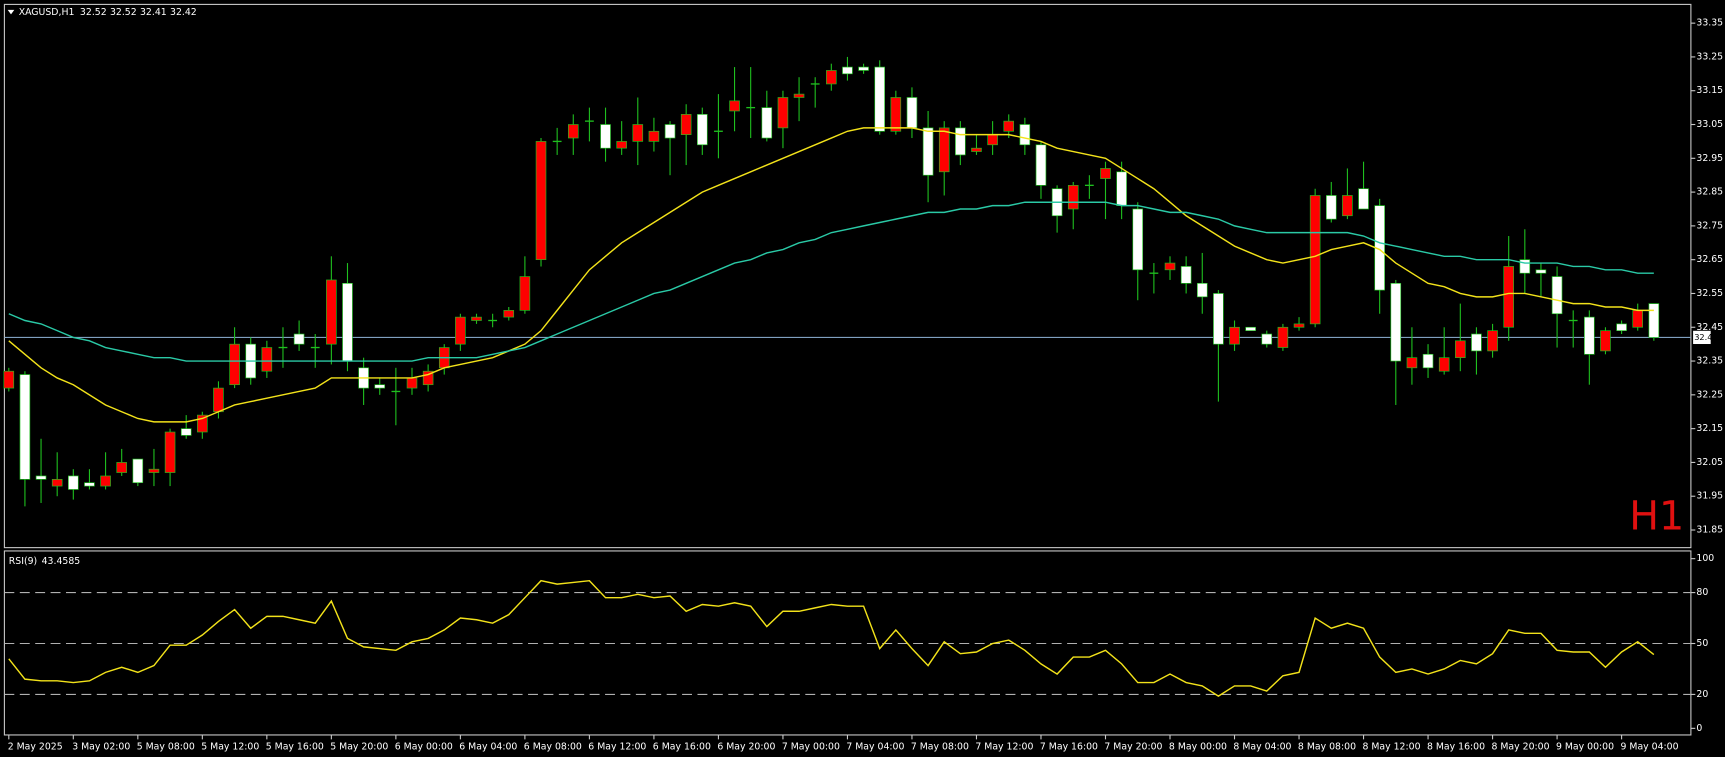  I want to click on x-tick-label: 9 May 04:00, so click(1649, 747).